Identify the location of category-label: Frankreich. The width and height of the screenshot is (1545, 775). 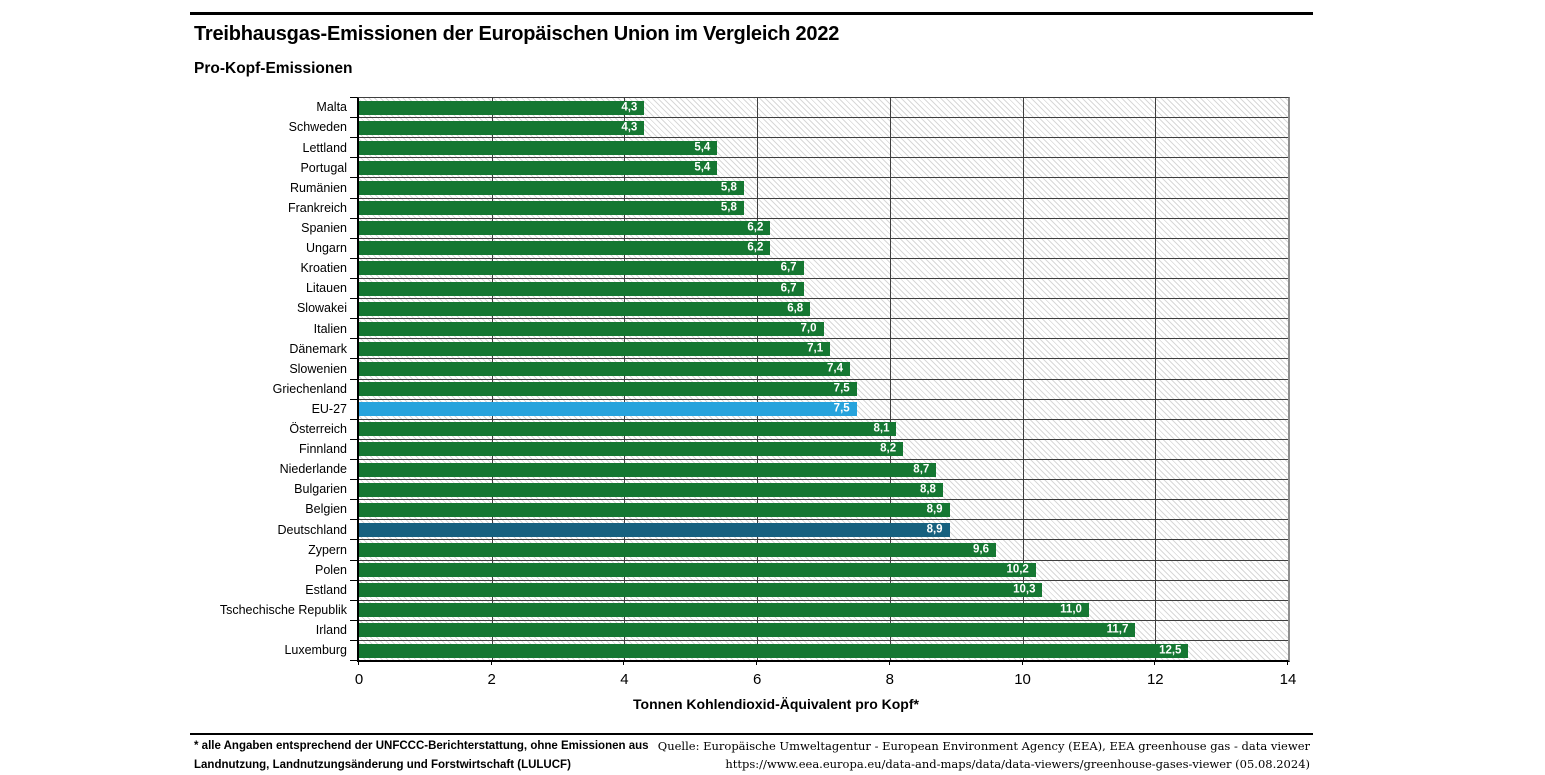
(317, 207).